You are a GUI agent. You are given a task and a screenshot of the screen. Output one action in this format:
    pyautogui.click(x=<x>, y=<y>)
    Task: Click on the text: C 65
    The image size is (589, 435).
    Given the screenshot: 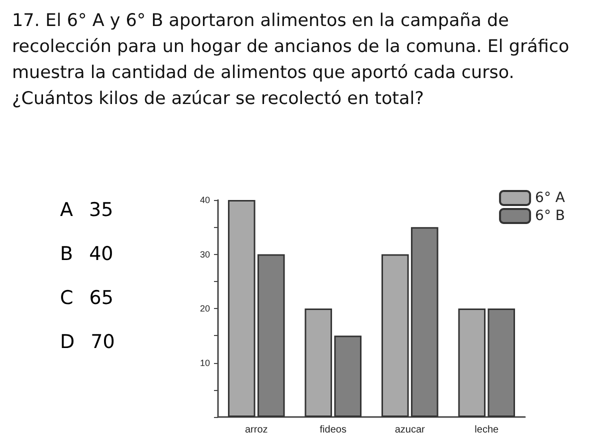 What is the action you would take?
    pyautogui.click(x=87, y=298)
    